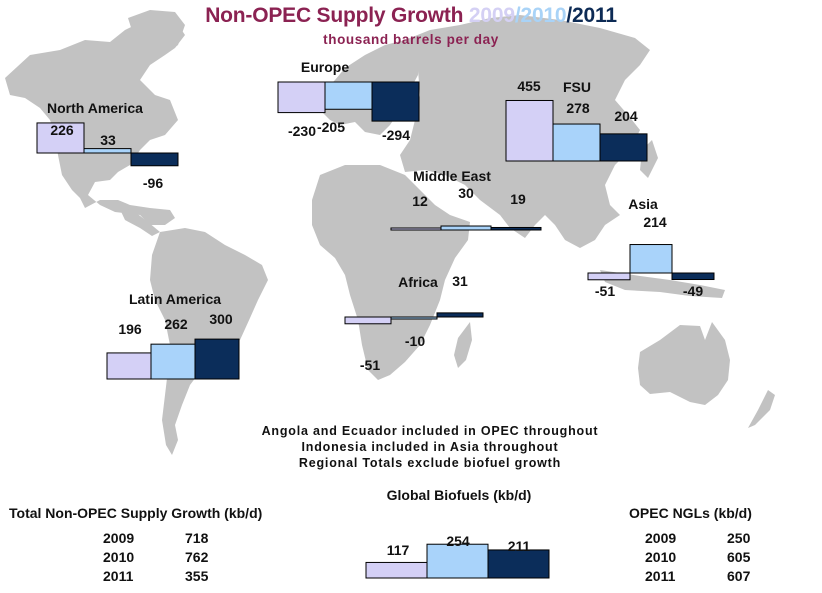  What do you see at coordinates (221, 319) in the screenshot?
I see `value-label-2011: 300` at bounding box center [221, 319].